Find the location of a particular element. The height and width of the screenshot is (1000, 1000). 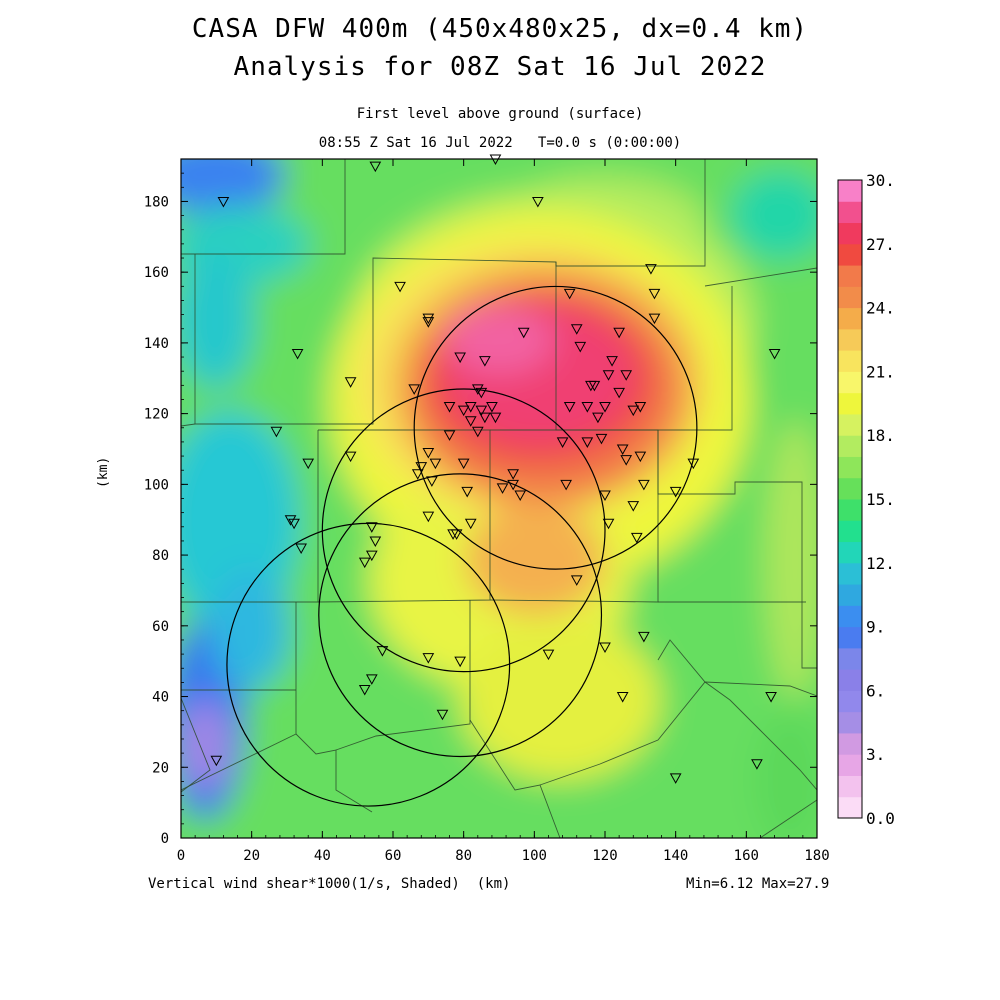

colorbar: 0.0 3. 6. 9. 12. 15. 18. 21. 24. 27. 30. is located at coordinates (866, 499).